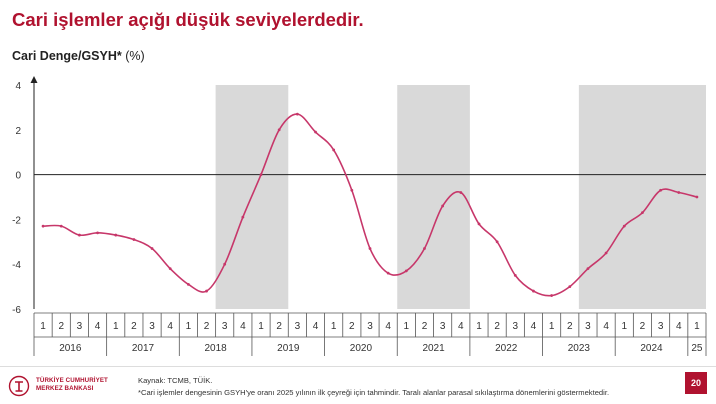 This screenshot has height=404, width=716. What do you see at coordinates (19, 386) in the screenshot?
I see `cbrt-emblem-icon` at bounding box center [19, 386].